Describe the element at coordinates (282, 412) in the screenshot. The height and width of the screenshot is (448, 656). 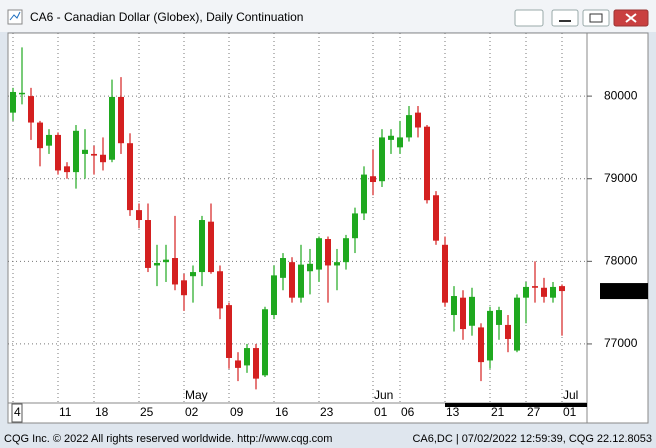
I see `x-tick-label: 16` at that location.